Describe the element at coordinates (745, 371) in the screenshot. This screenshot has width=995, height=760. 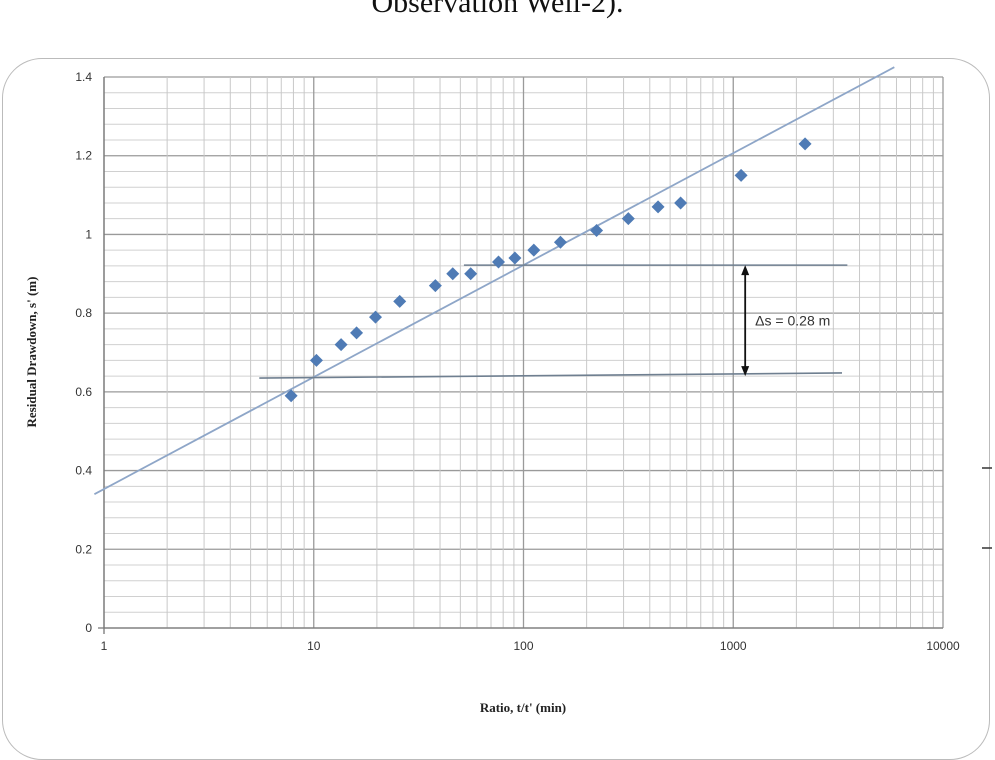
I see `arrow-head-down` at that location.